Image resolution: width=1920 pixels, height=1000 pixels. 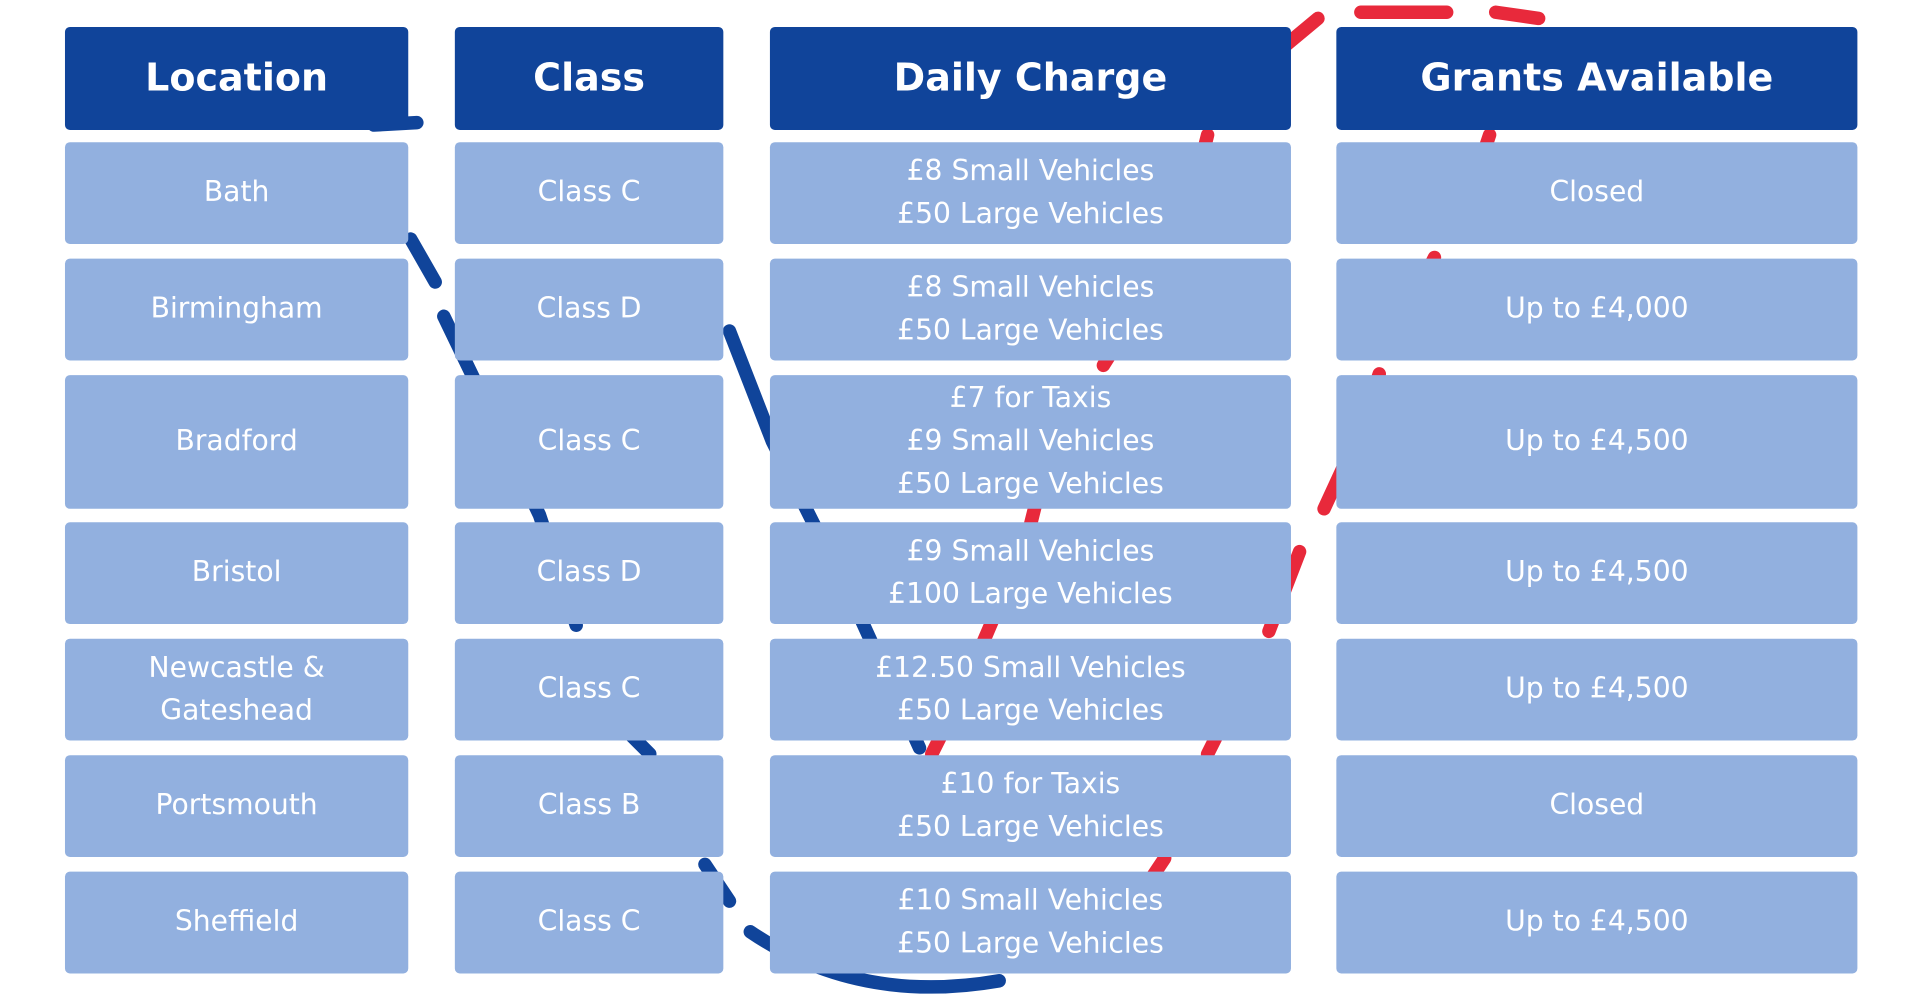 I want to click on table-cell-location: Bradford, so click(x=236, y=442).